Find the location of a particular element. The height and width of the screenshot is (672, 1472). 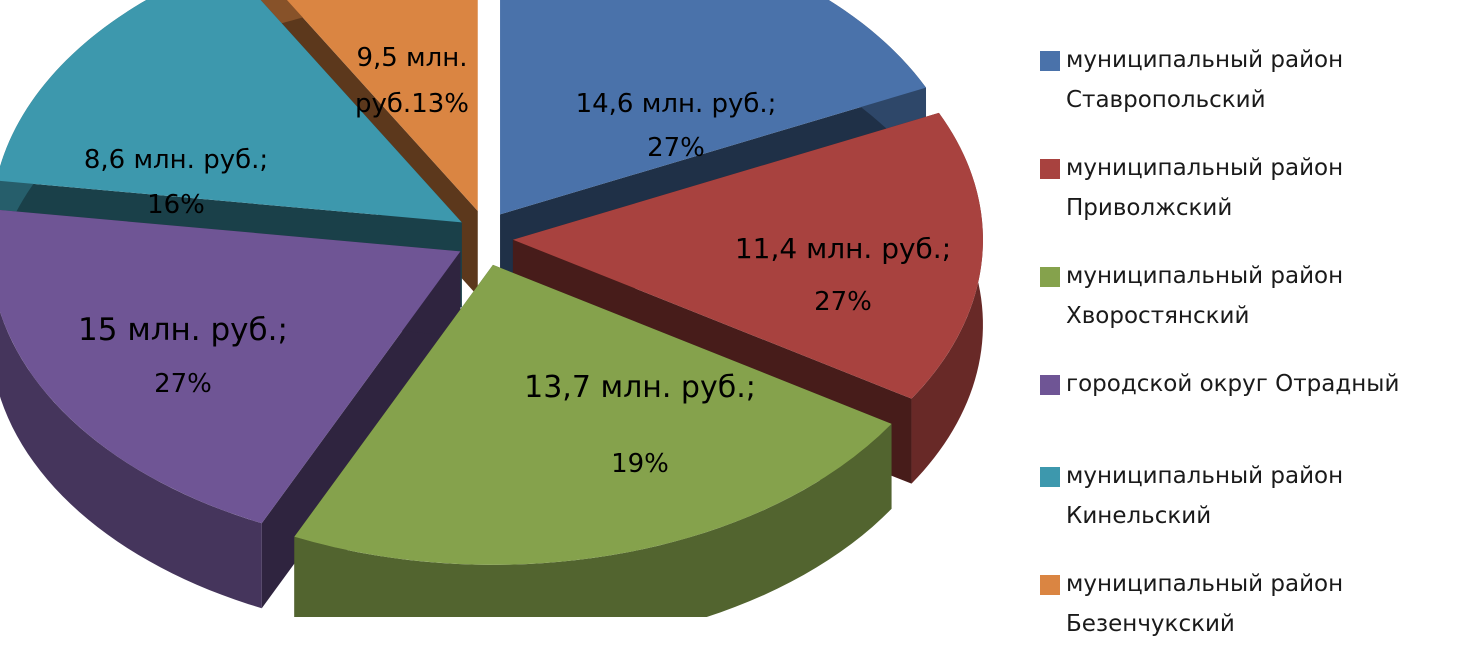

data-label: 16% is located at coordinates (176, 205).